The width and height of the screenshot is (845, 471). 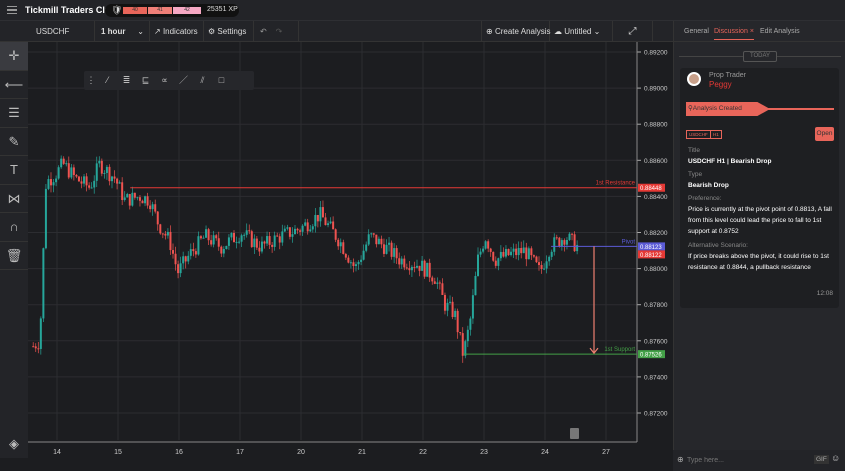 I want to click on line-icon: ／, so click(x=183, y=80).